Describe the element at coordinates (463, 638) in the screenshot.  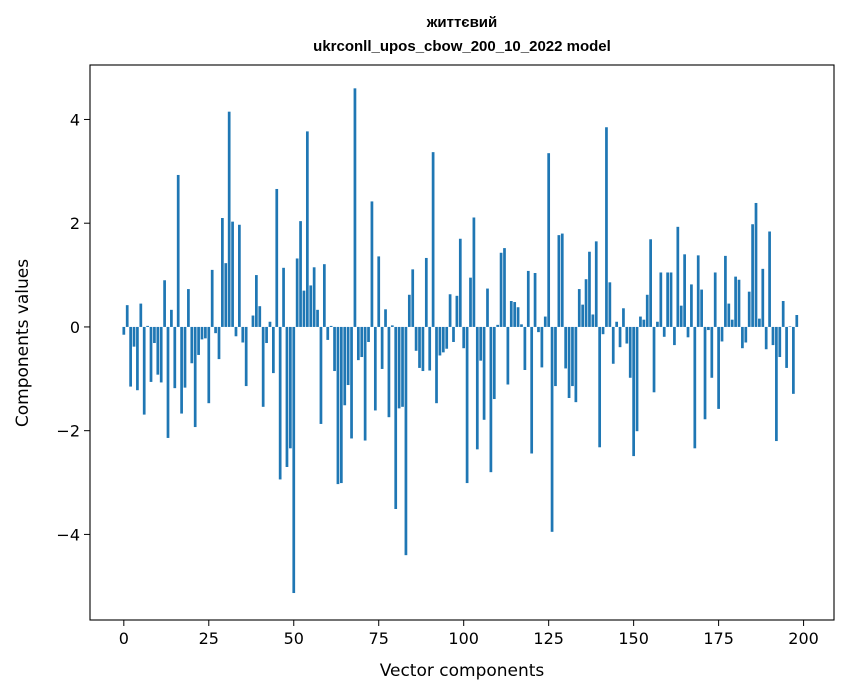
I see `x-tick-label: 100` at that location.